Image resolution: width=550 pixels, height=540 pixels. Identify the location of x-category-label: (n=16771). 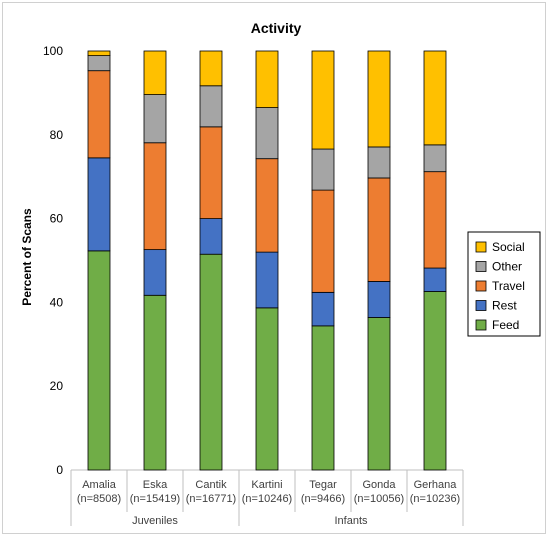
(211, 499).